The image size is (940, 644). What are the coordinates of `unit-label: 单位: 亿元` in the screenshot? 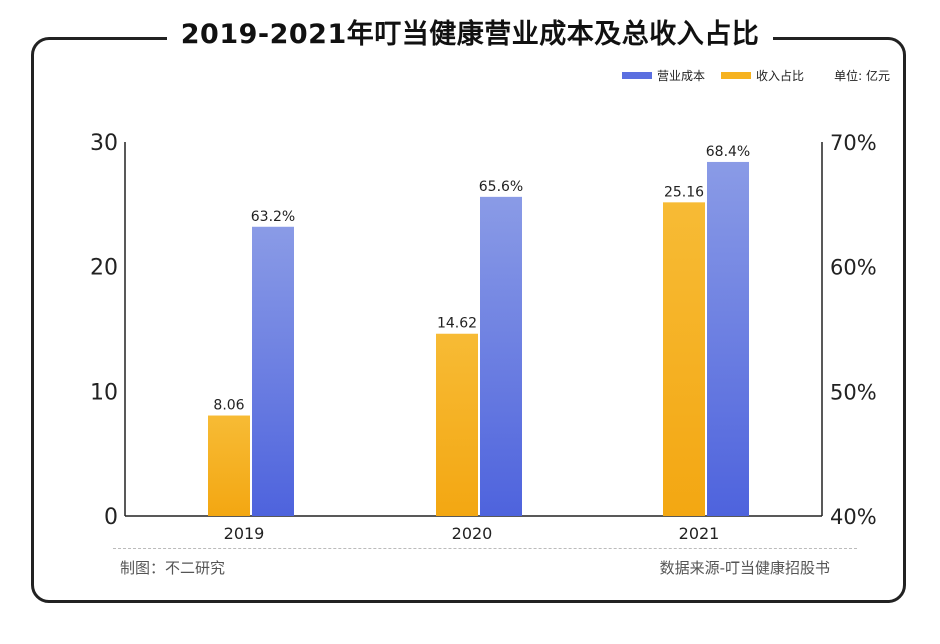 It's located at (862, 75).